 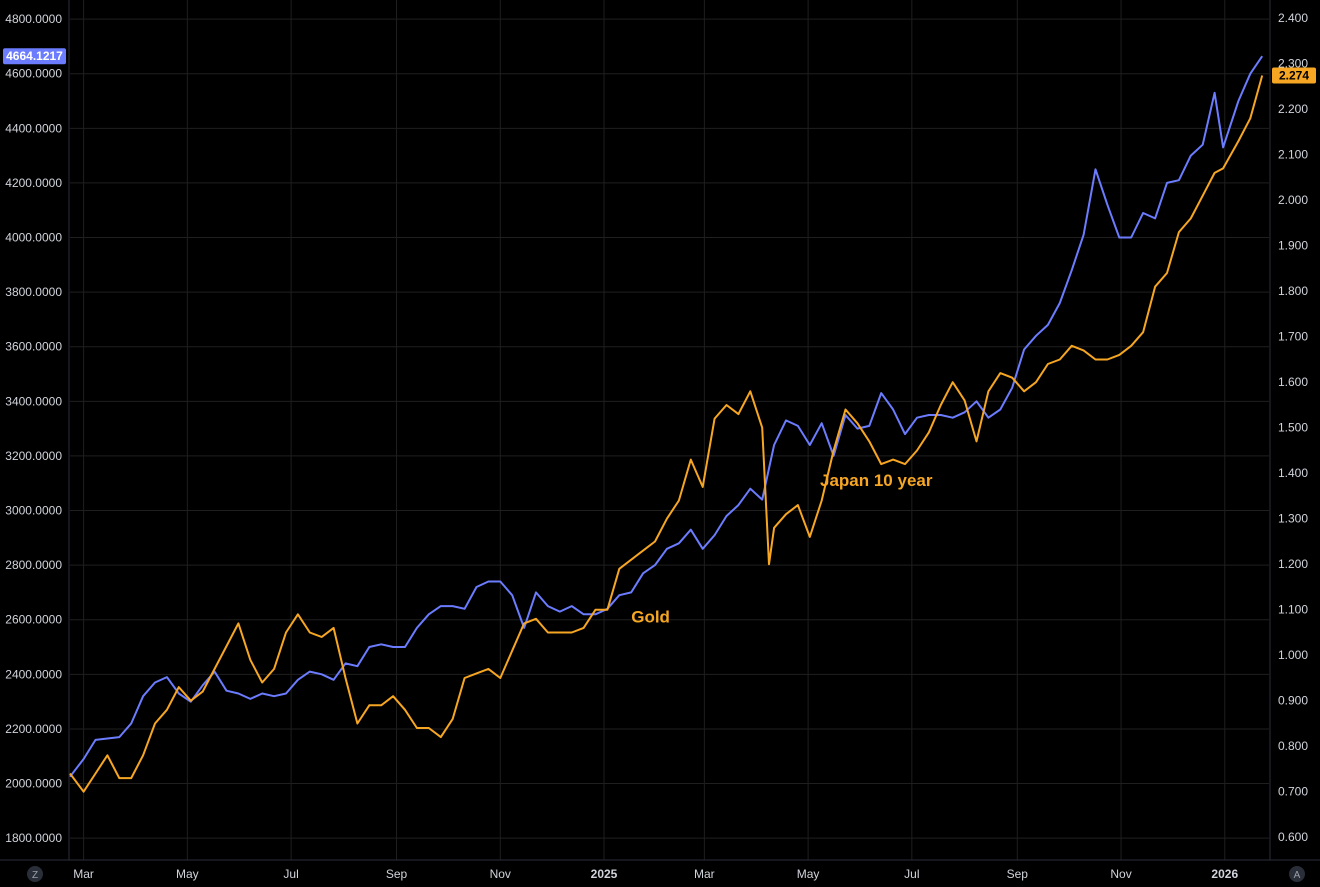 I want to click on corner-right-button: A, so click(x=1297, y=874).